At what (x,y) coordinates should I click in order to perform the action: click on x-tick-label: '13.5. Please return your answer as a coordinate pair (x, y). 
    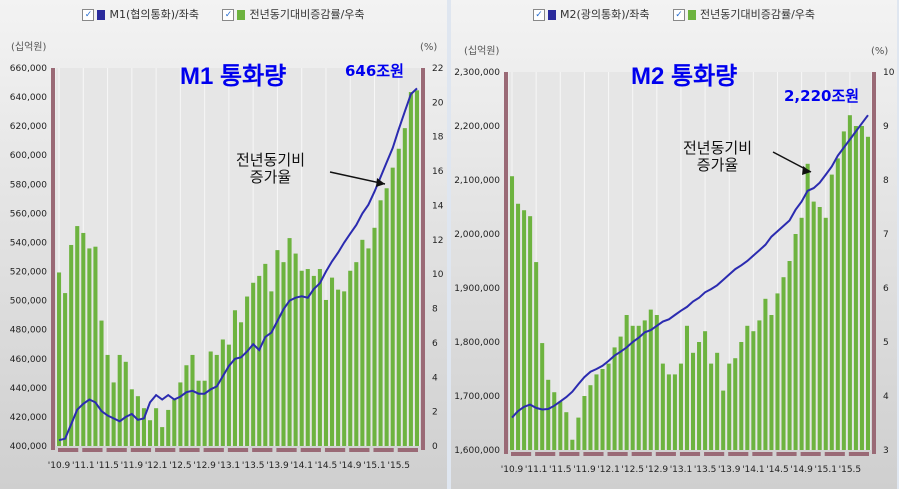
    Looking at the image, I should click on (253, 466).